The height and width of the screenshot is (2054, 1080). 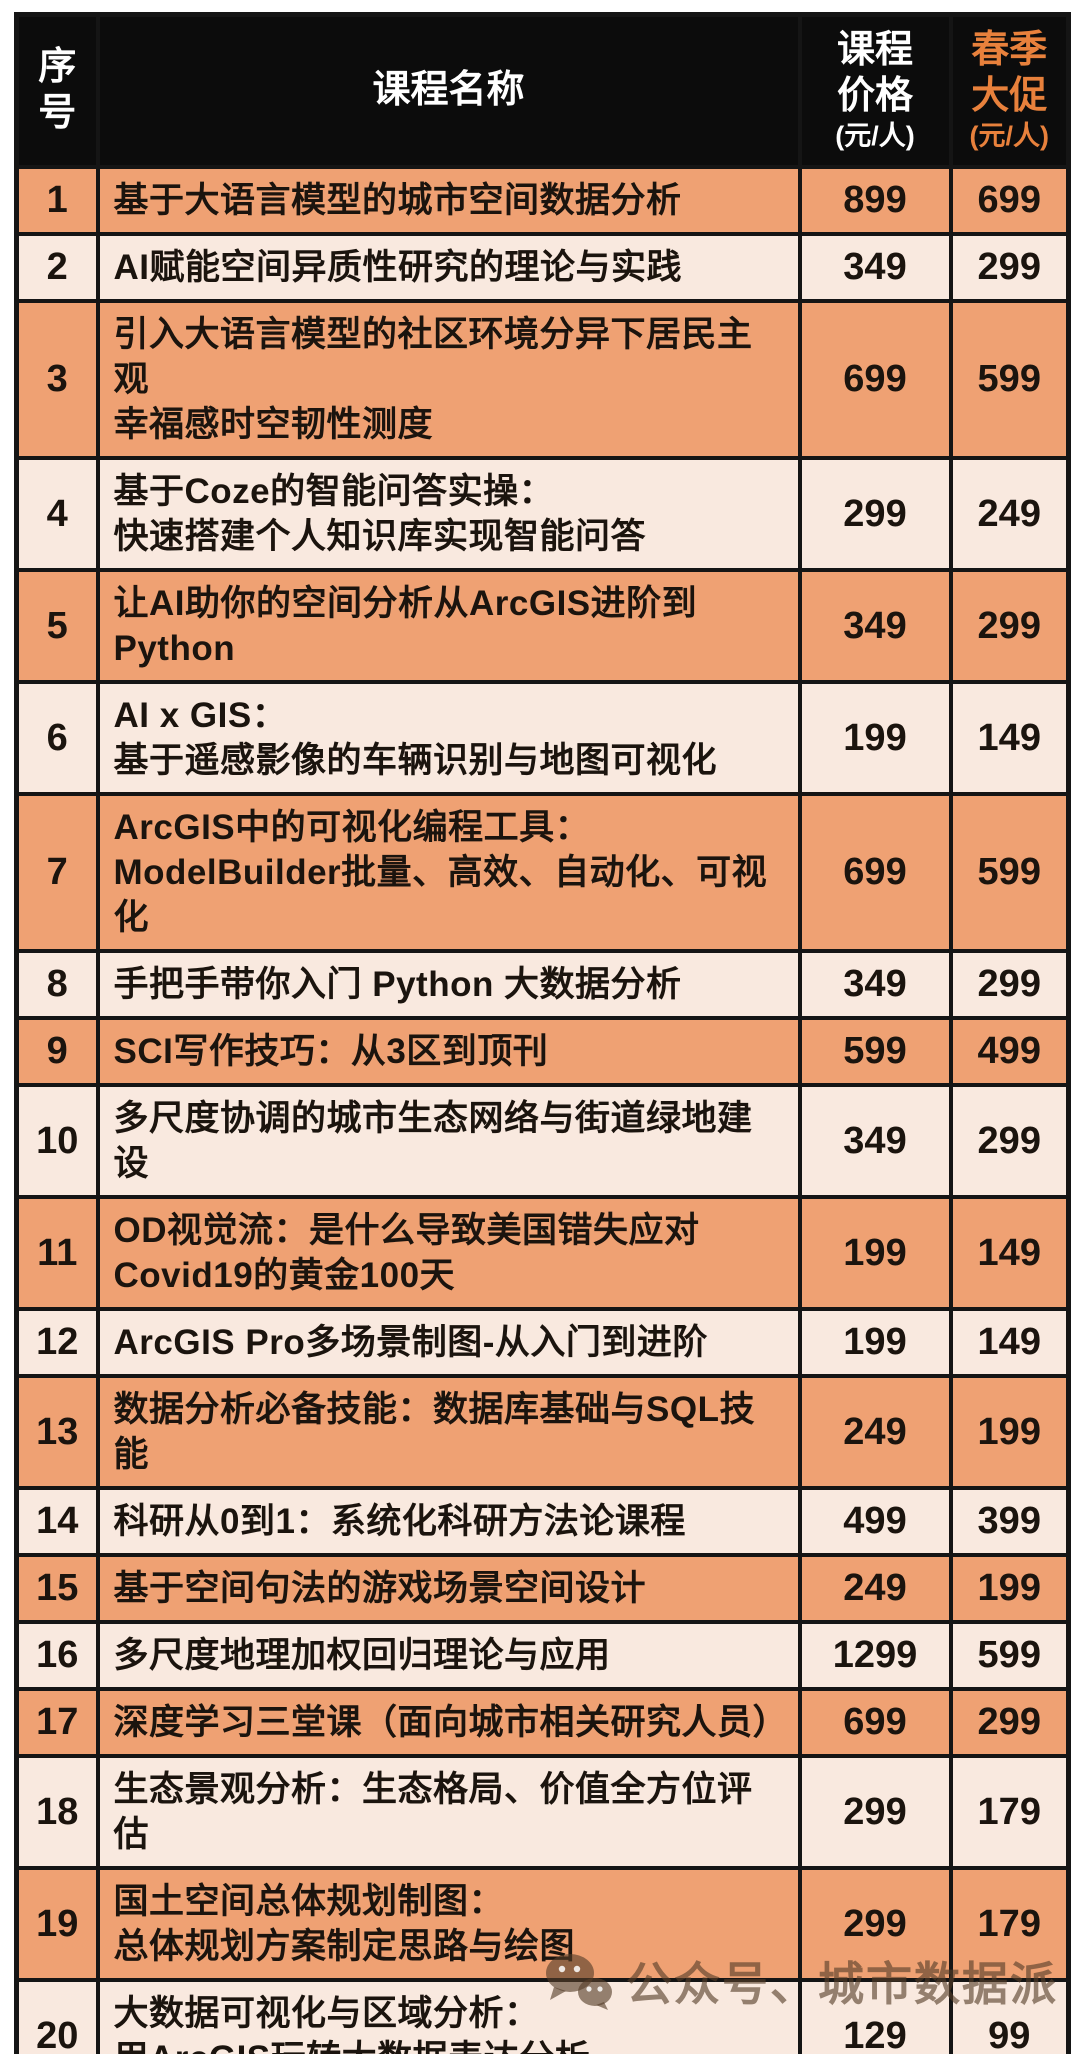 I want to click on table-row: 9 SCI写作技巧：从3区到顶刊 599 499, so click(x=542, y=1051).